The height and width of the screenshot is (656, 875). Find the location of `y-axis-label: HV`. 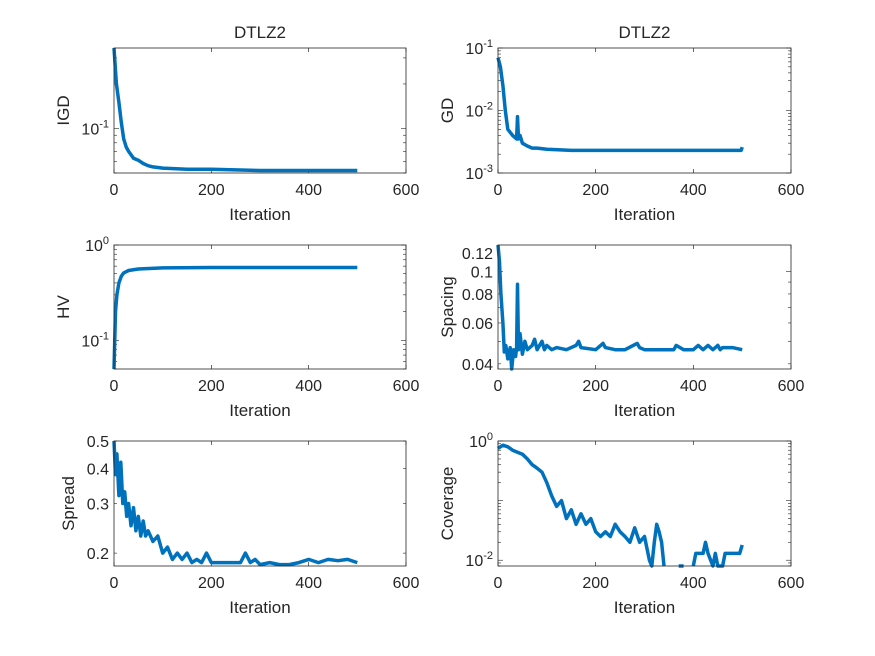

y-axis-label: HV is located at coordinates (63, 307).